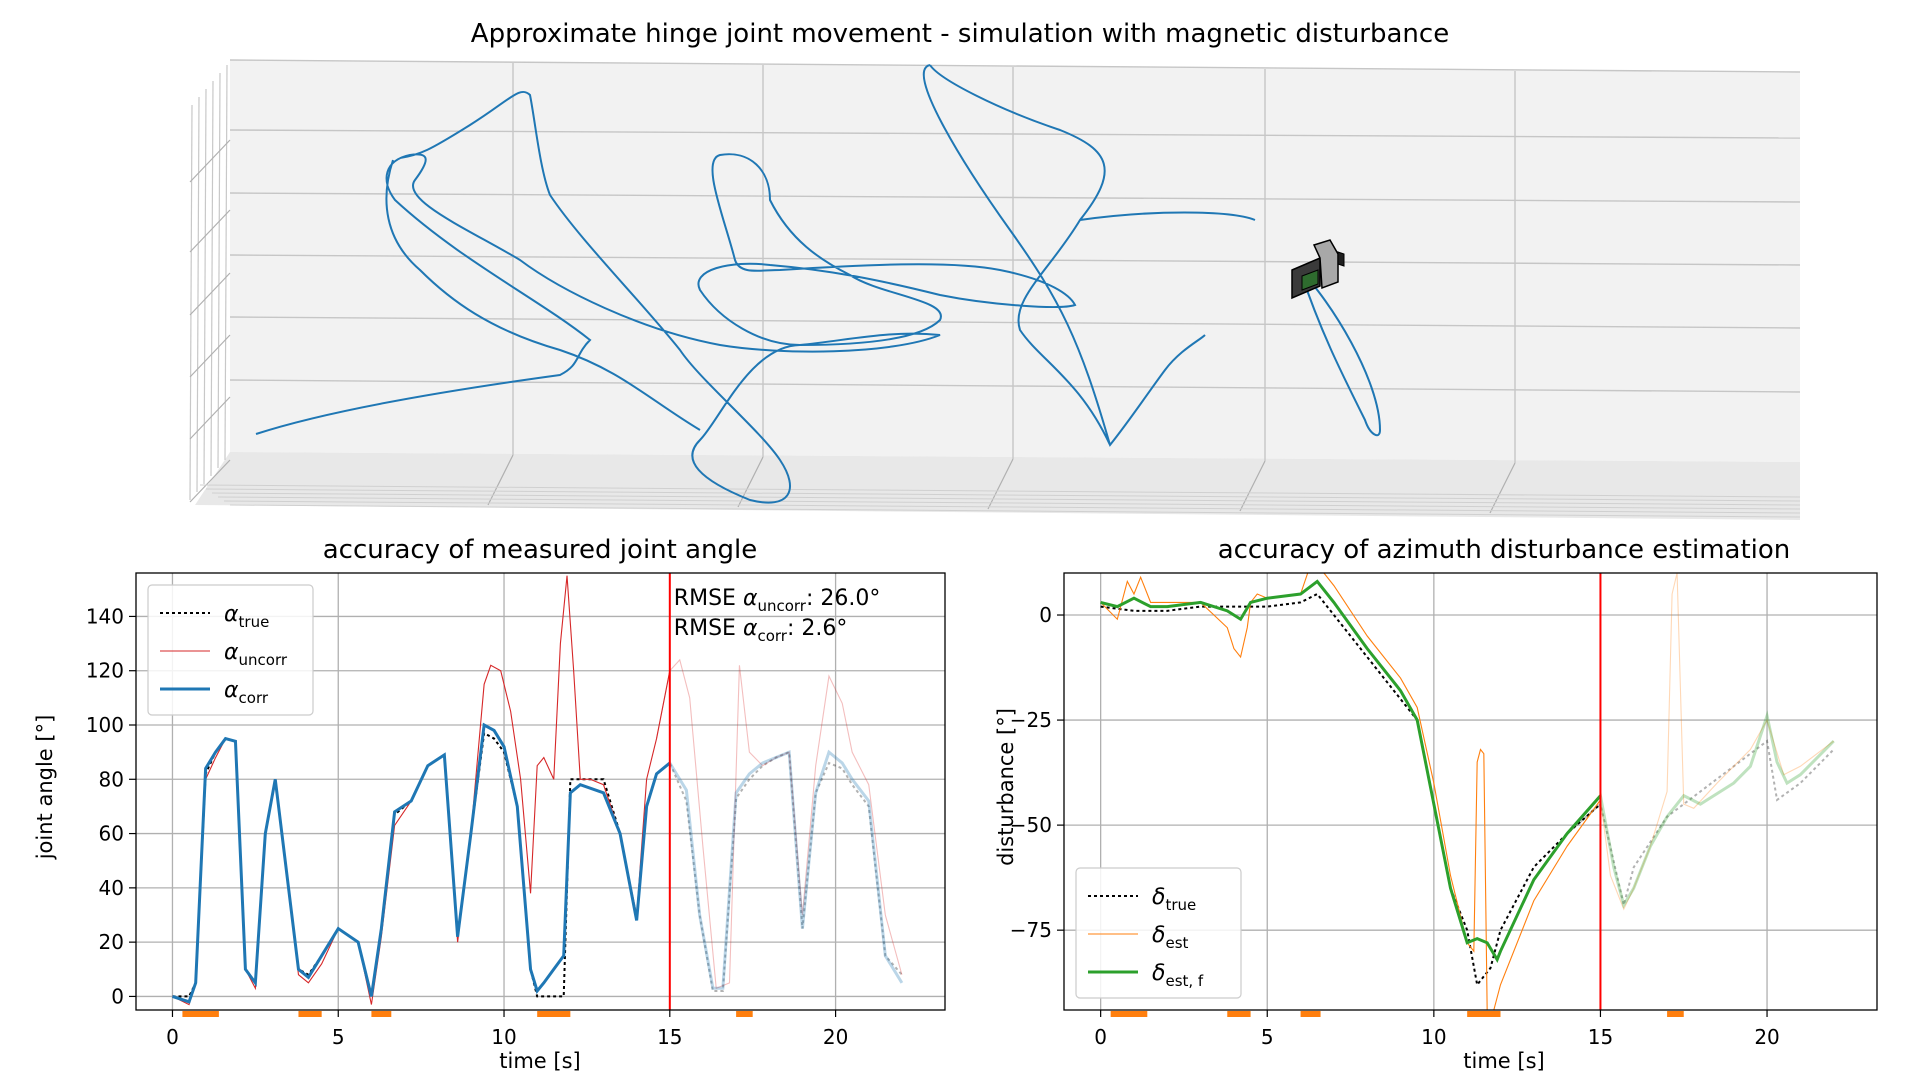  What do you see at coordinates (45, 788) in the screenshot?
I see `joint-angle-ylabel: joint angle [°]` at bounding box center [45, 788].